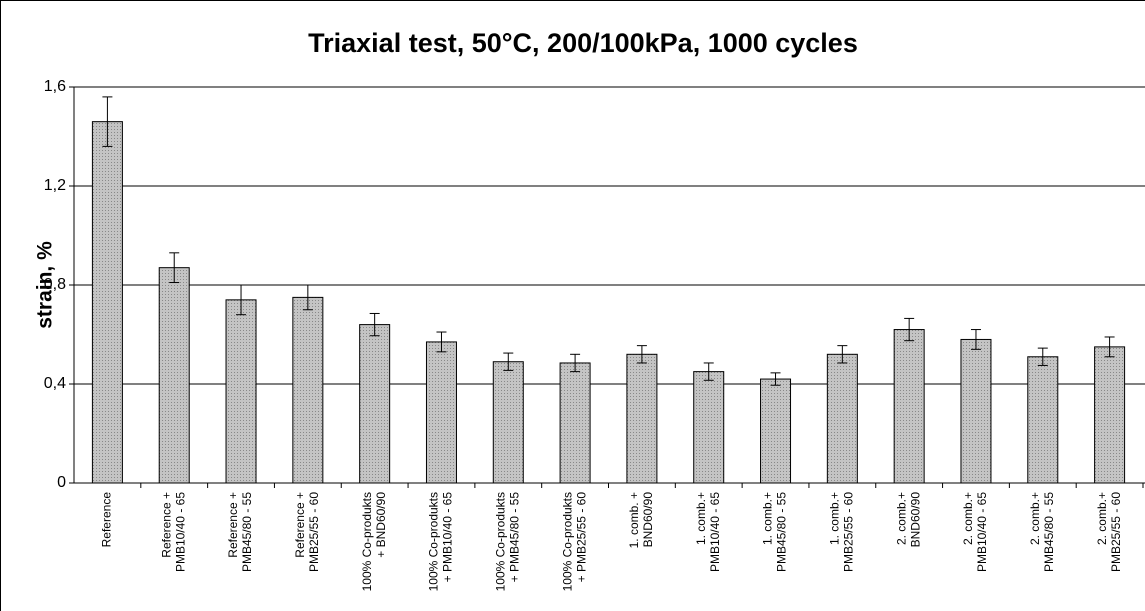  What do you see at coordinates (55, 383) in the screenshot?
I see `y-tick-label: 0,4` at bounding box center [55, 383].